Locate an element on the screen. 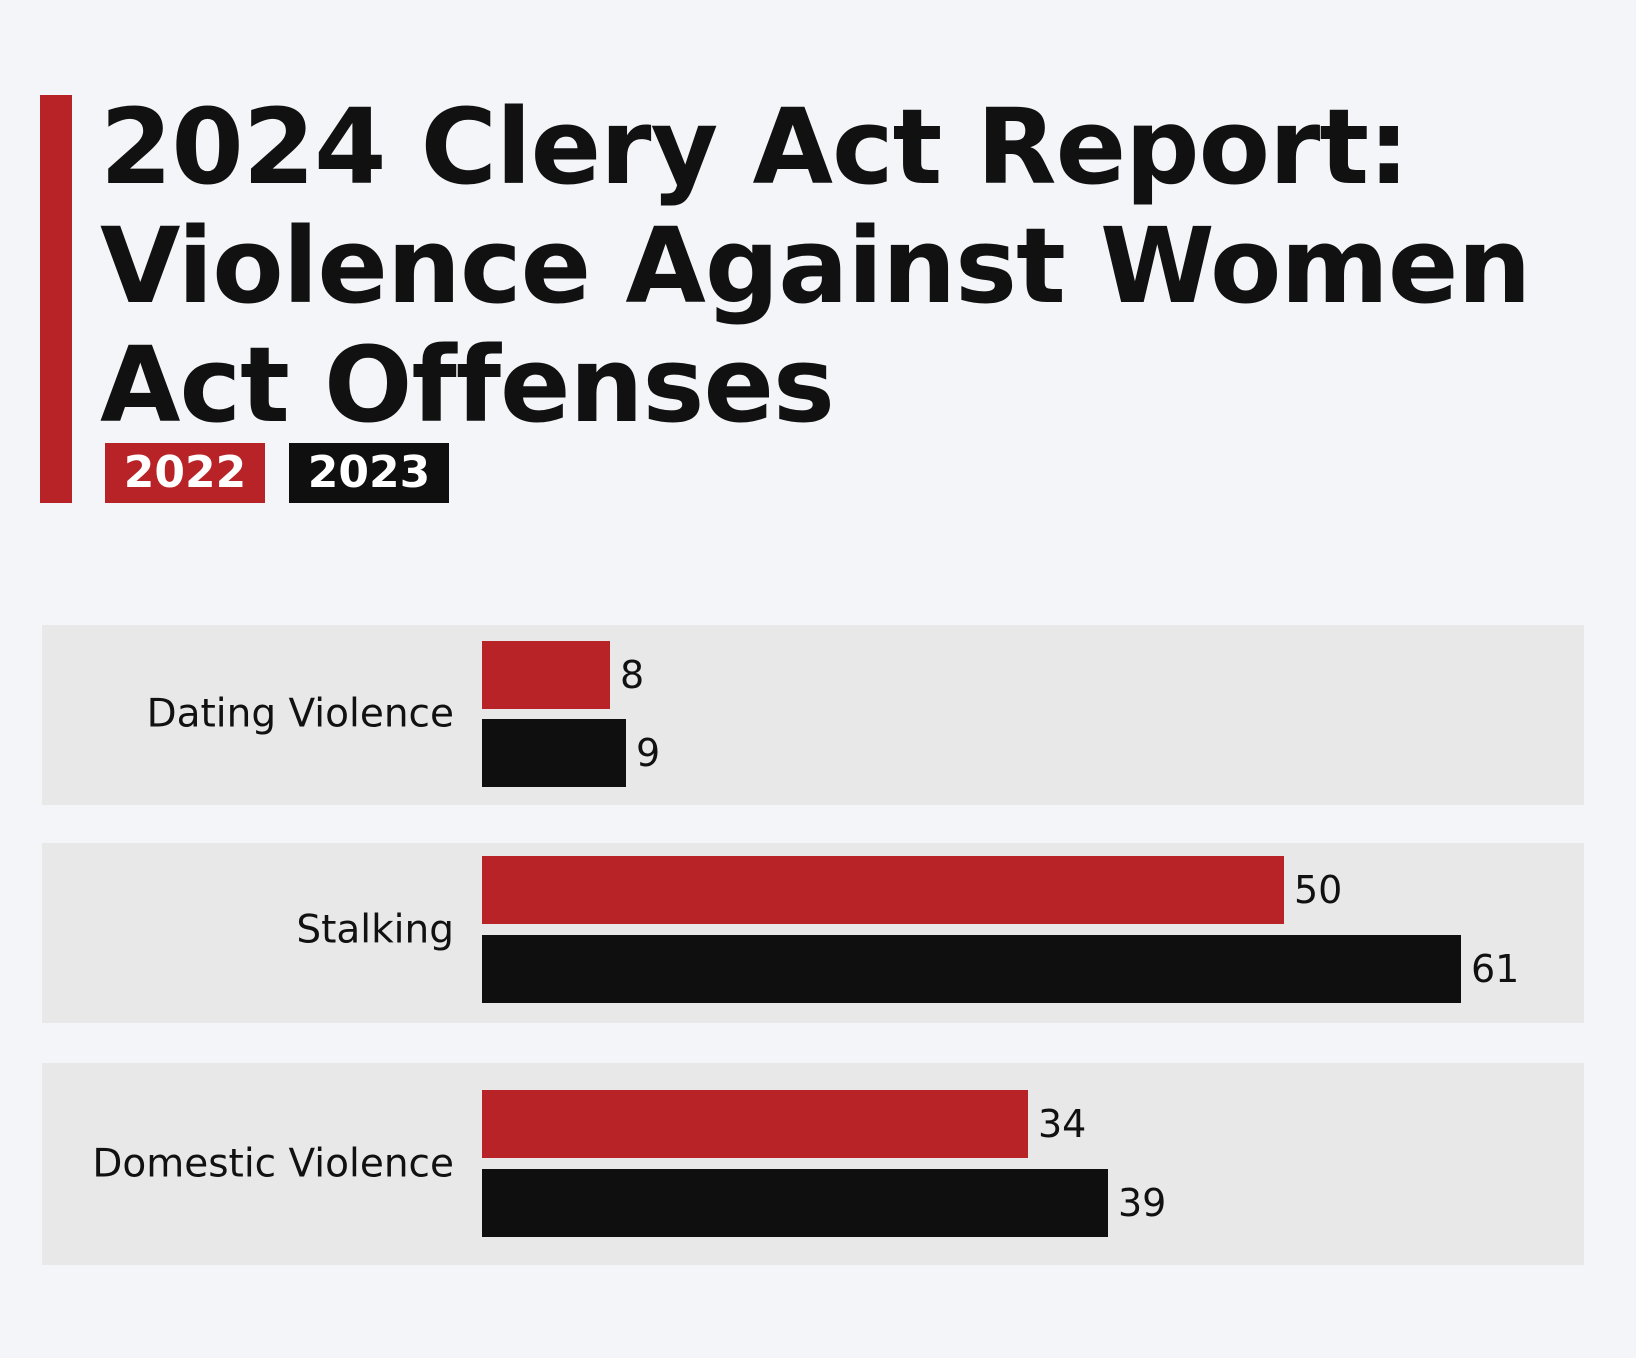 The width and height of the screenshot is (1636, 1358). bar-domestic-violence-2023 is located at coordinates (795, 1203).